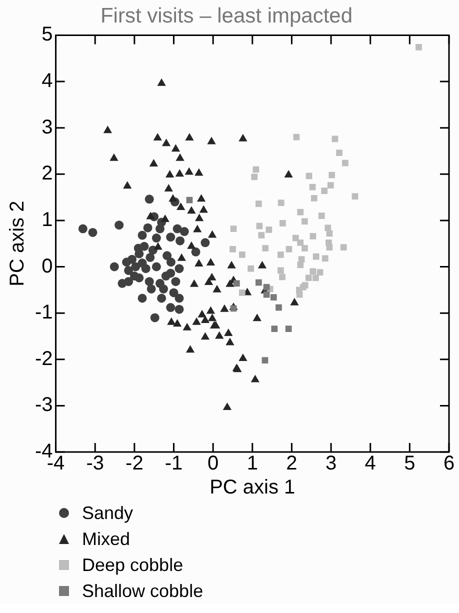  Describe the element at coordinates (252, 463) in the screenshot. I see `x-tick-label: 1` at that location.